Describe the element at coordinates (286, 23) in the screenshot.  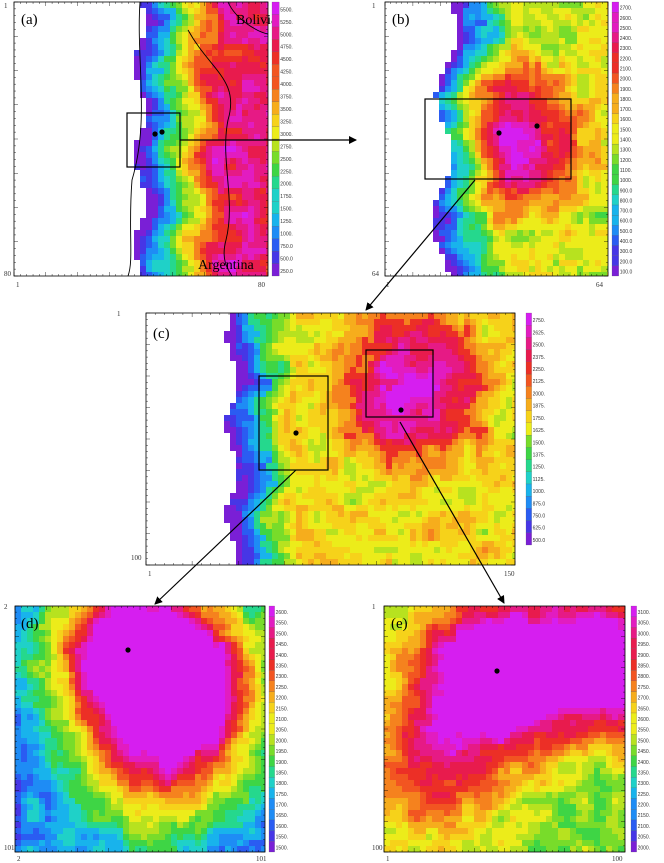
I see `colorbar-label: 5250.` at that location.